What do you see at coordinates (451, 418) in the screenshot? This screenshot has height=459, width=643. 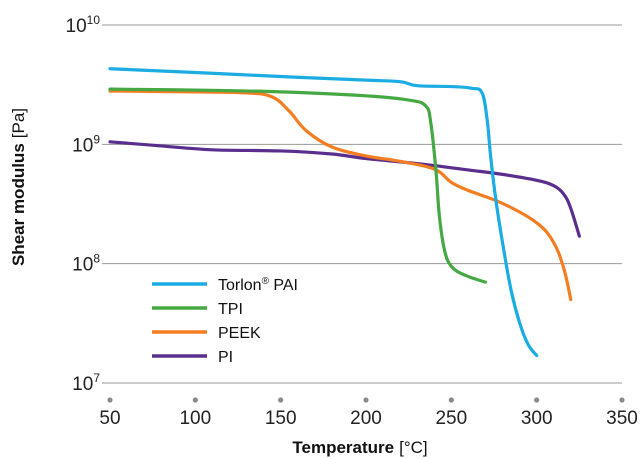 I see `x-tick-label: 250` at bounding box center [451, 418].